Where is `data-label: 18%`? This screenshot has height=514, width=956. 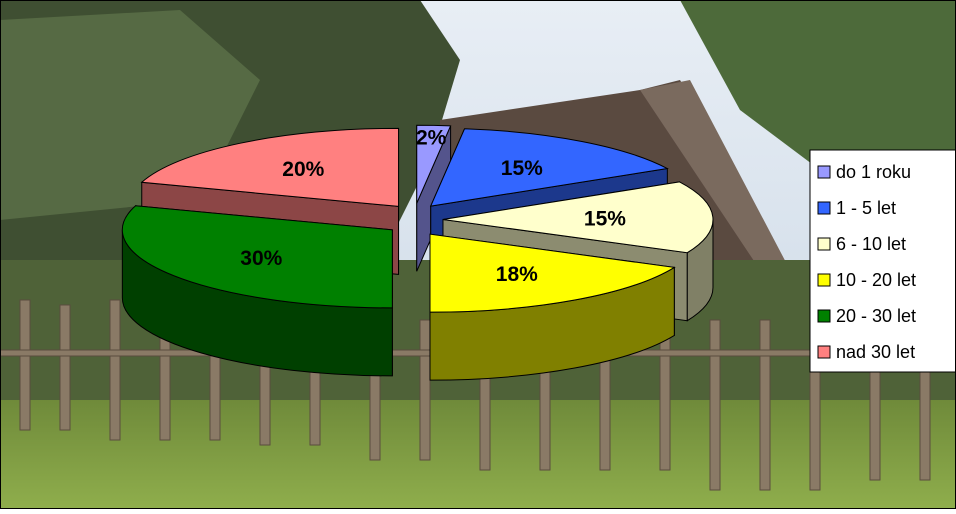 data-label: 18% is located at coordinates (517, 274).